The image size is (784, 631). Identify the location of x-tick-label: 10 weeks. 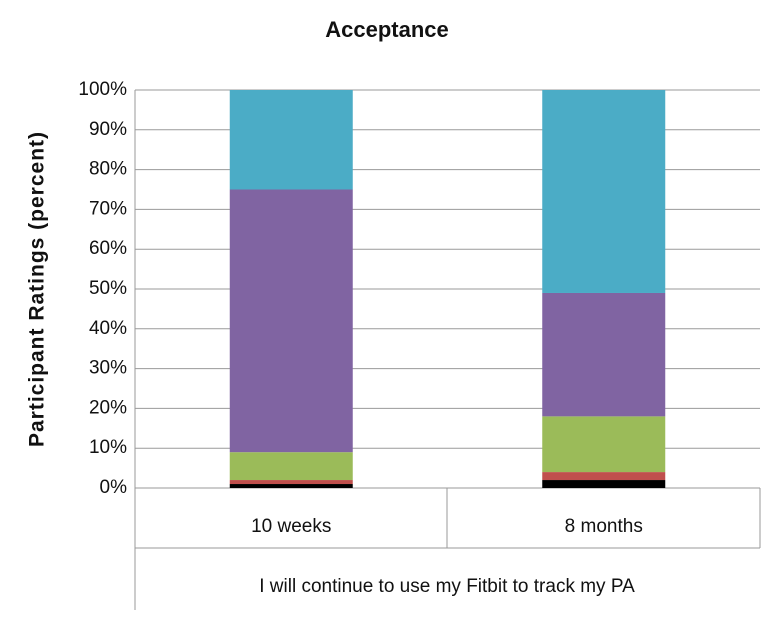
(291, 526).